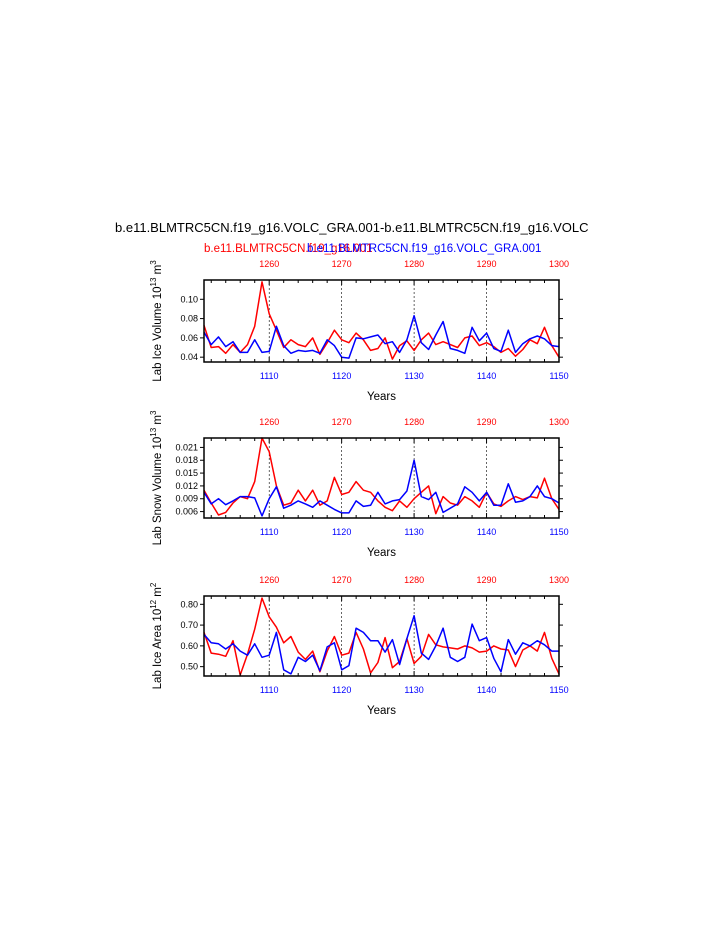  I want to click on ice-volume-y-axis-title-part-3: 3, so click(153, 262).